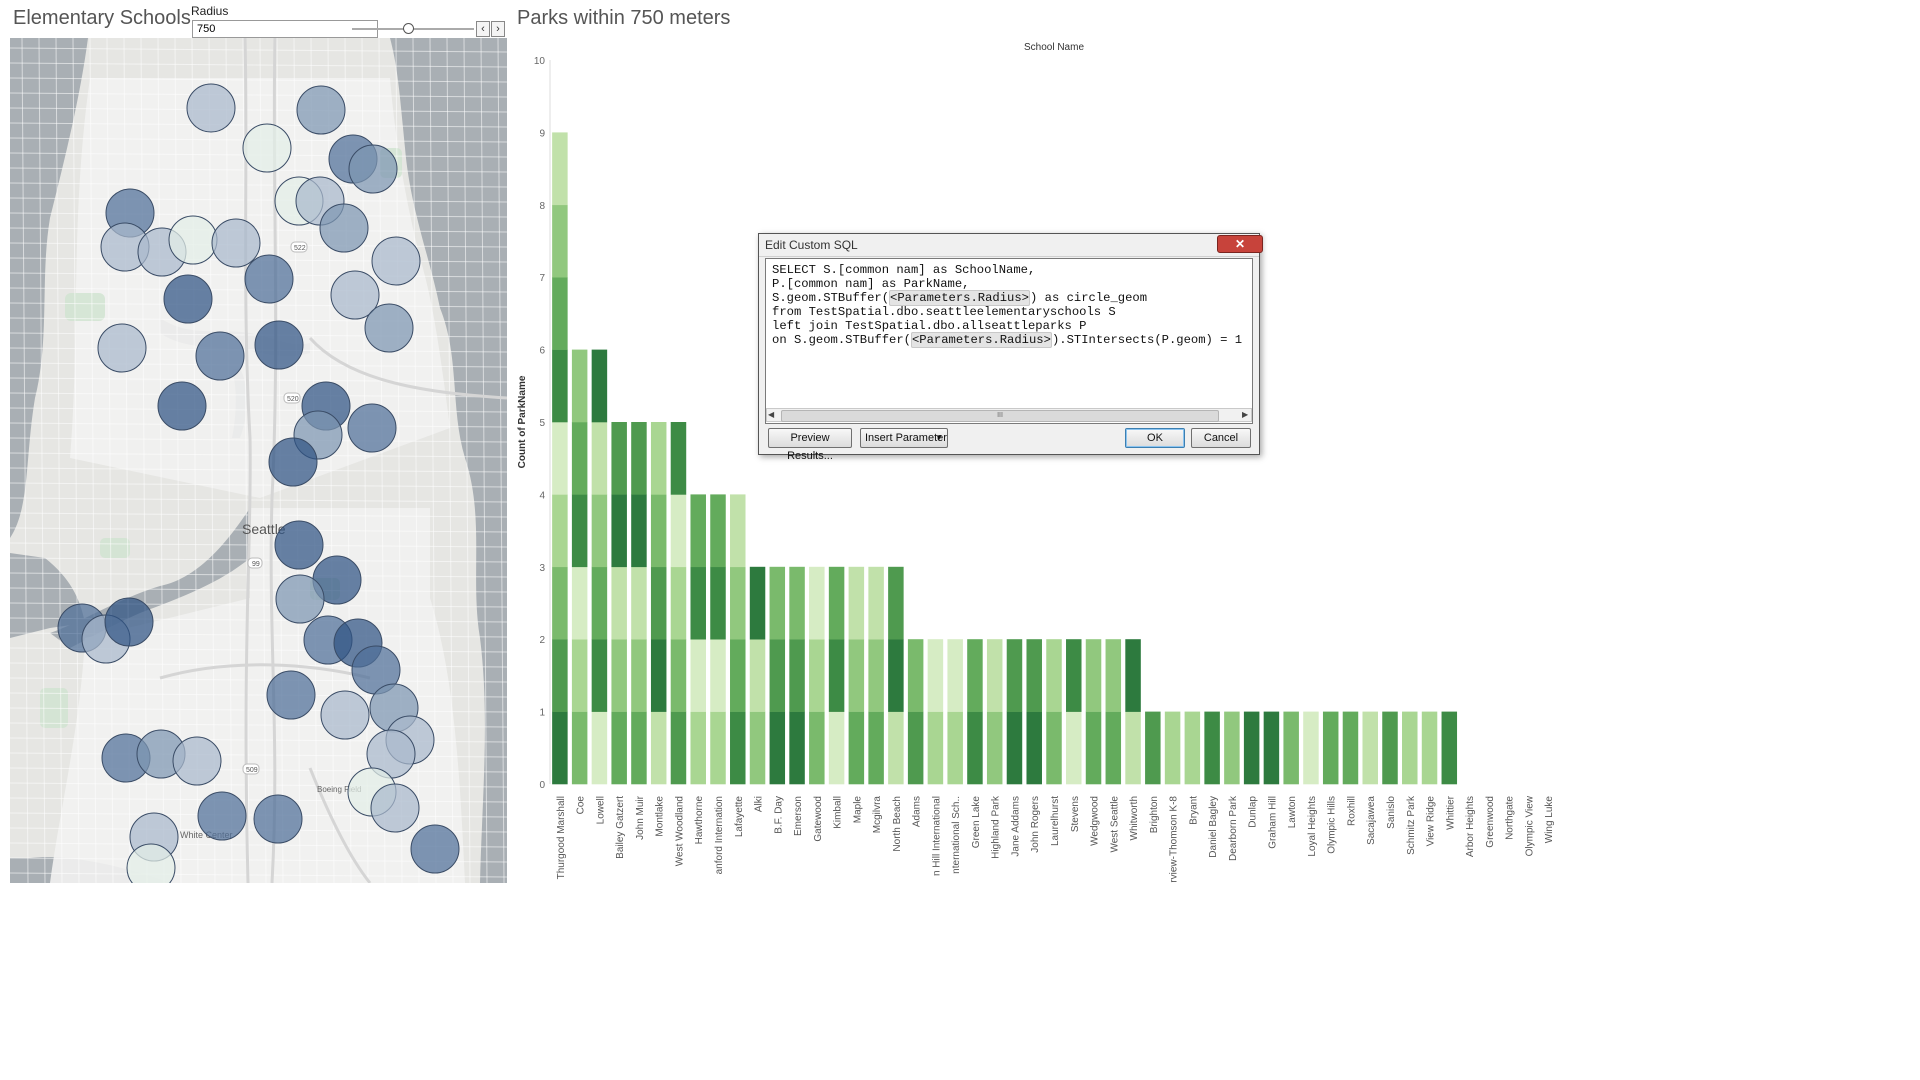 This screenshot has height=1080, width=1920. What do you see at coordinates (1000, 416) in the screenshot?
I see `scroll-thumb: III` at bounding box center [1000, 416].